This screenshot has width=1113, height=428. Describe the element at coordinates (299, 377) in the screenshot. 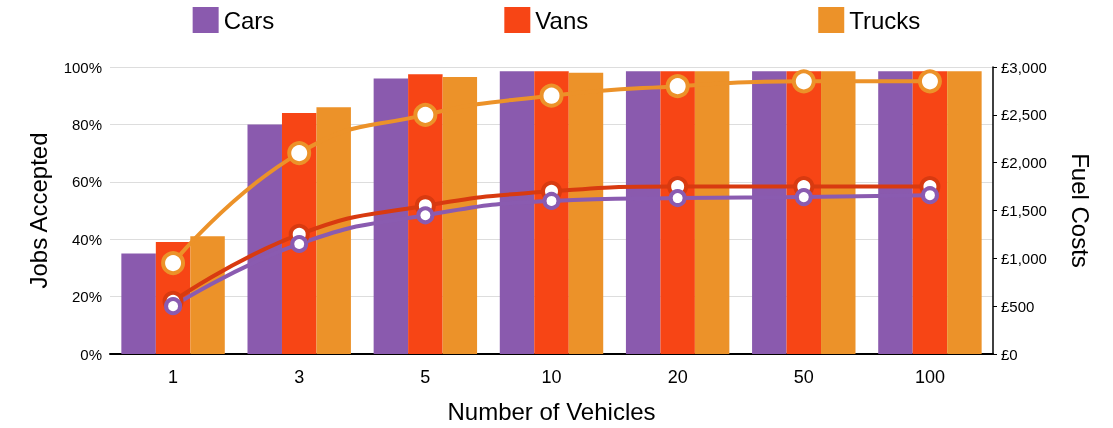

I see `x-tick-label: 3` at that location.